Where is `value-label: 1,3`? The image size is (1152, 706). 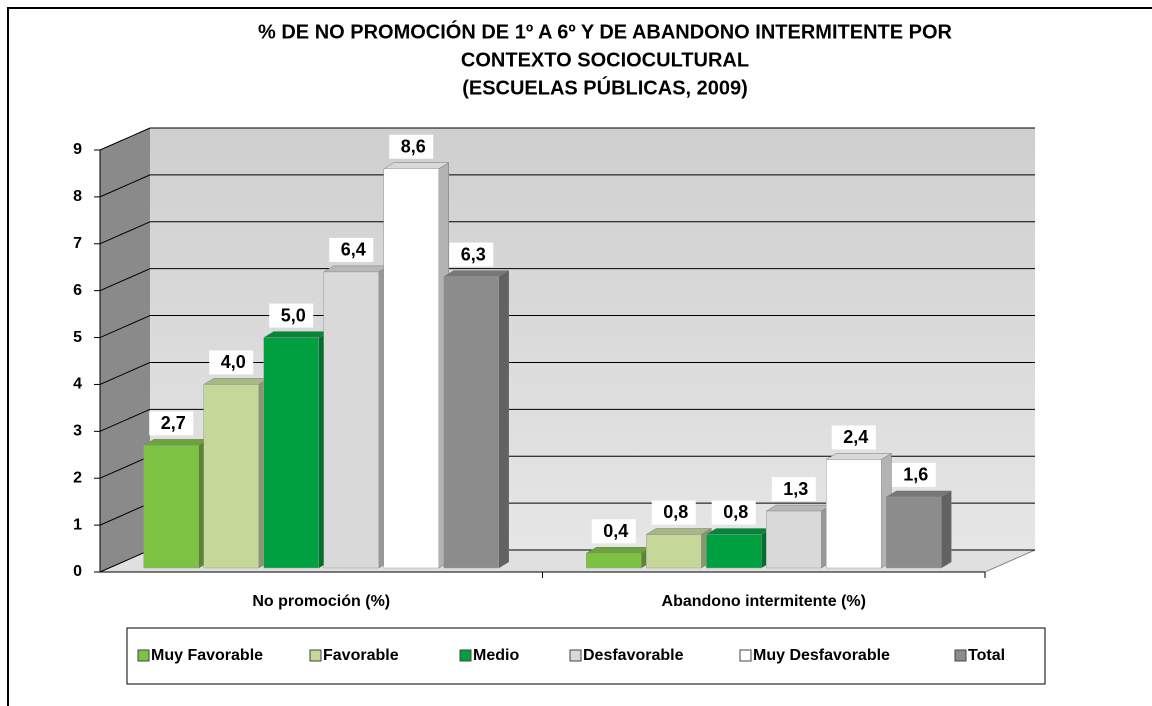 value-label: 1,3 is located at coordinates (795, 489).